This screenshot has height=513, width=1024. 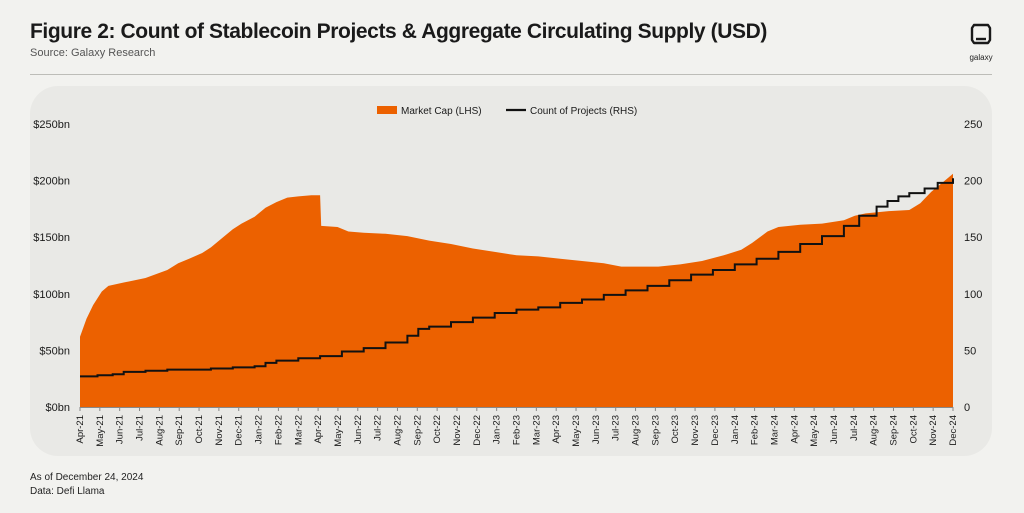 What do you see at coordinates (358, 429) in the screenshot?
I see `x-tick-label: Jun-22` at bounding box center [358, 429].